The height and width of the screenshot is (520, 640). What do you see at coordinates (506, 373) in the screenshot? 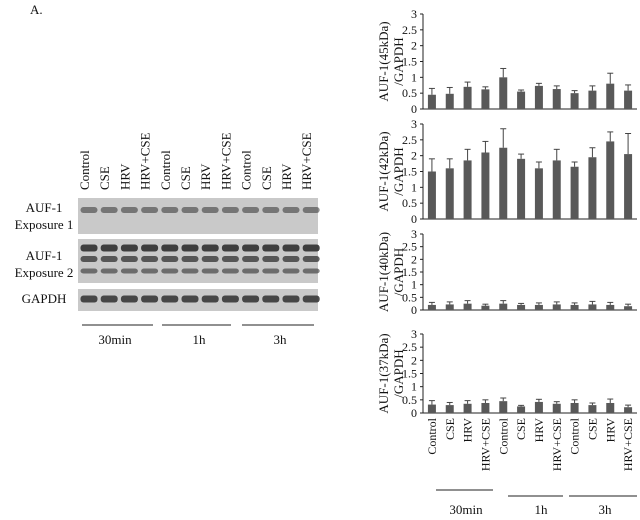
I see `bar-chart-4: 00.511.522.53 AUF-1(37kDa)/GAPDH` at bounding box center [506, 373].